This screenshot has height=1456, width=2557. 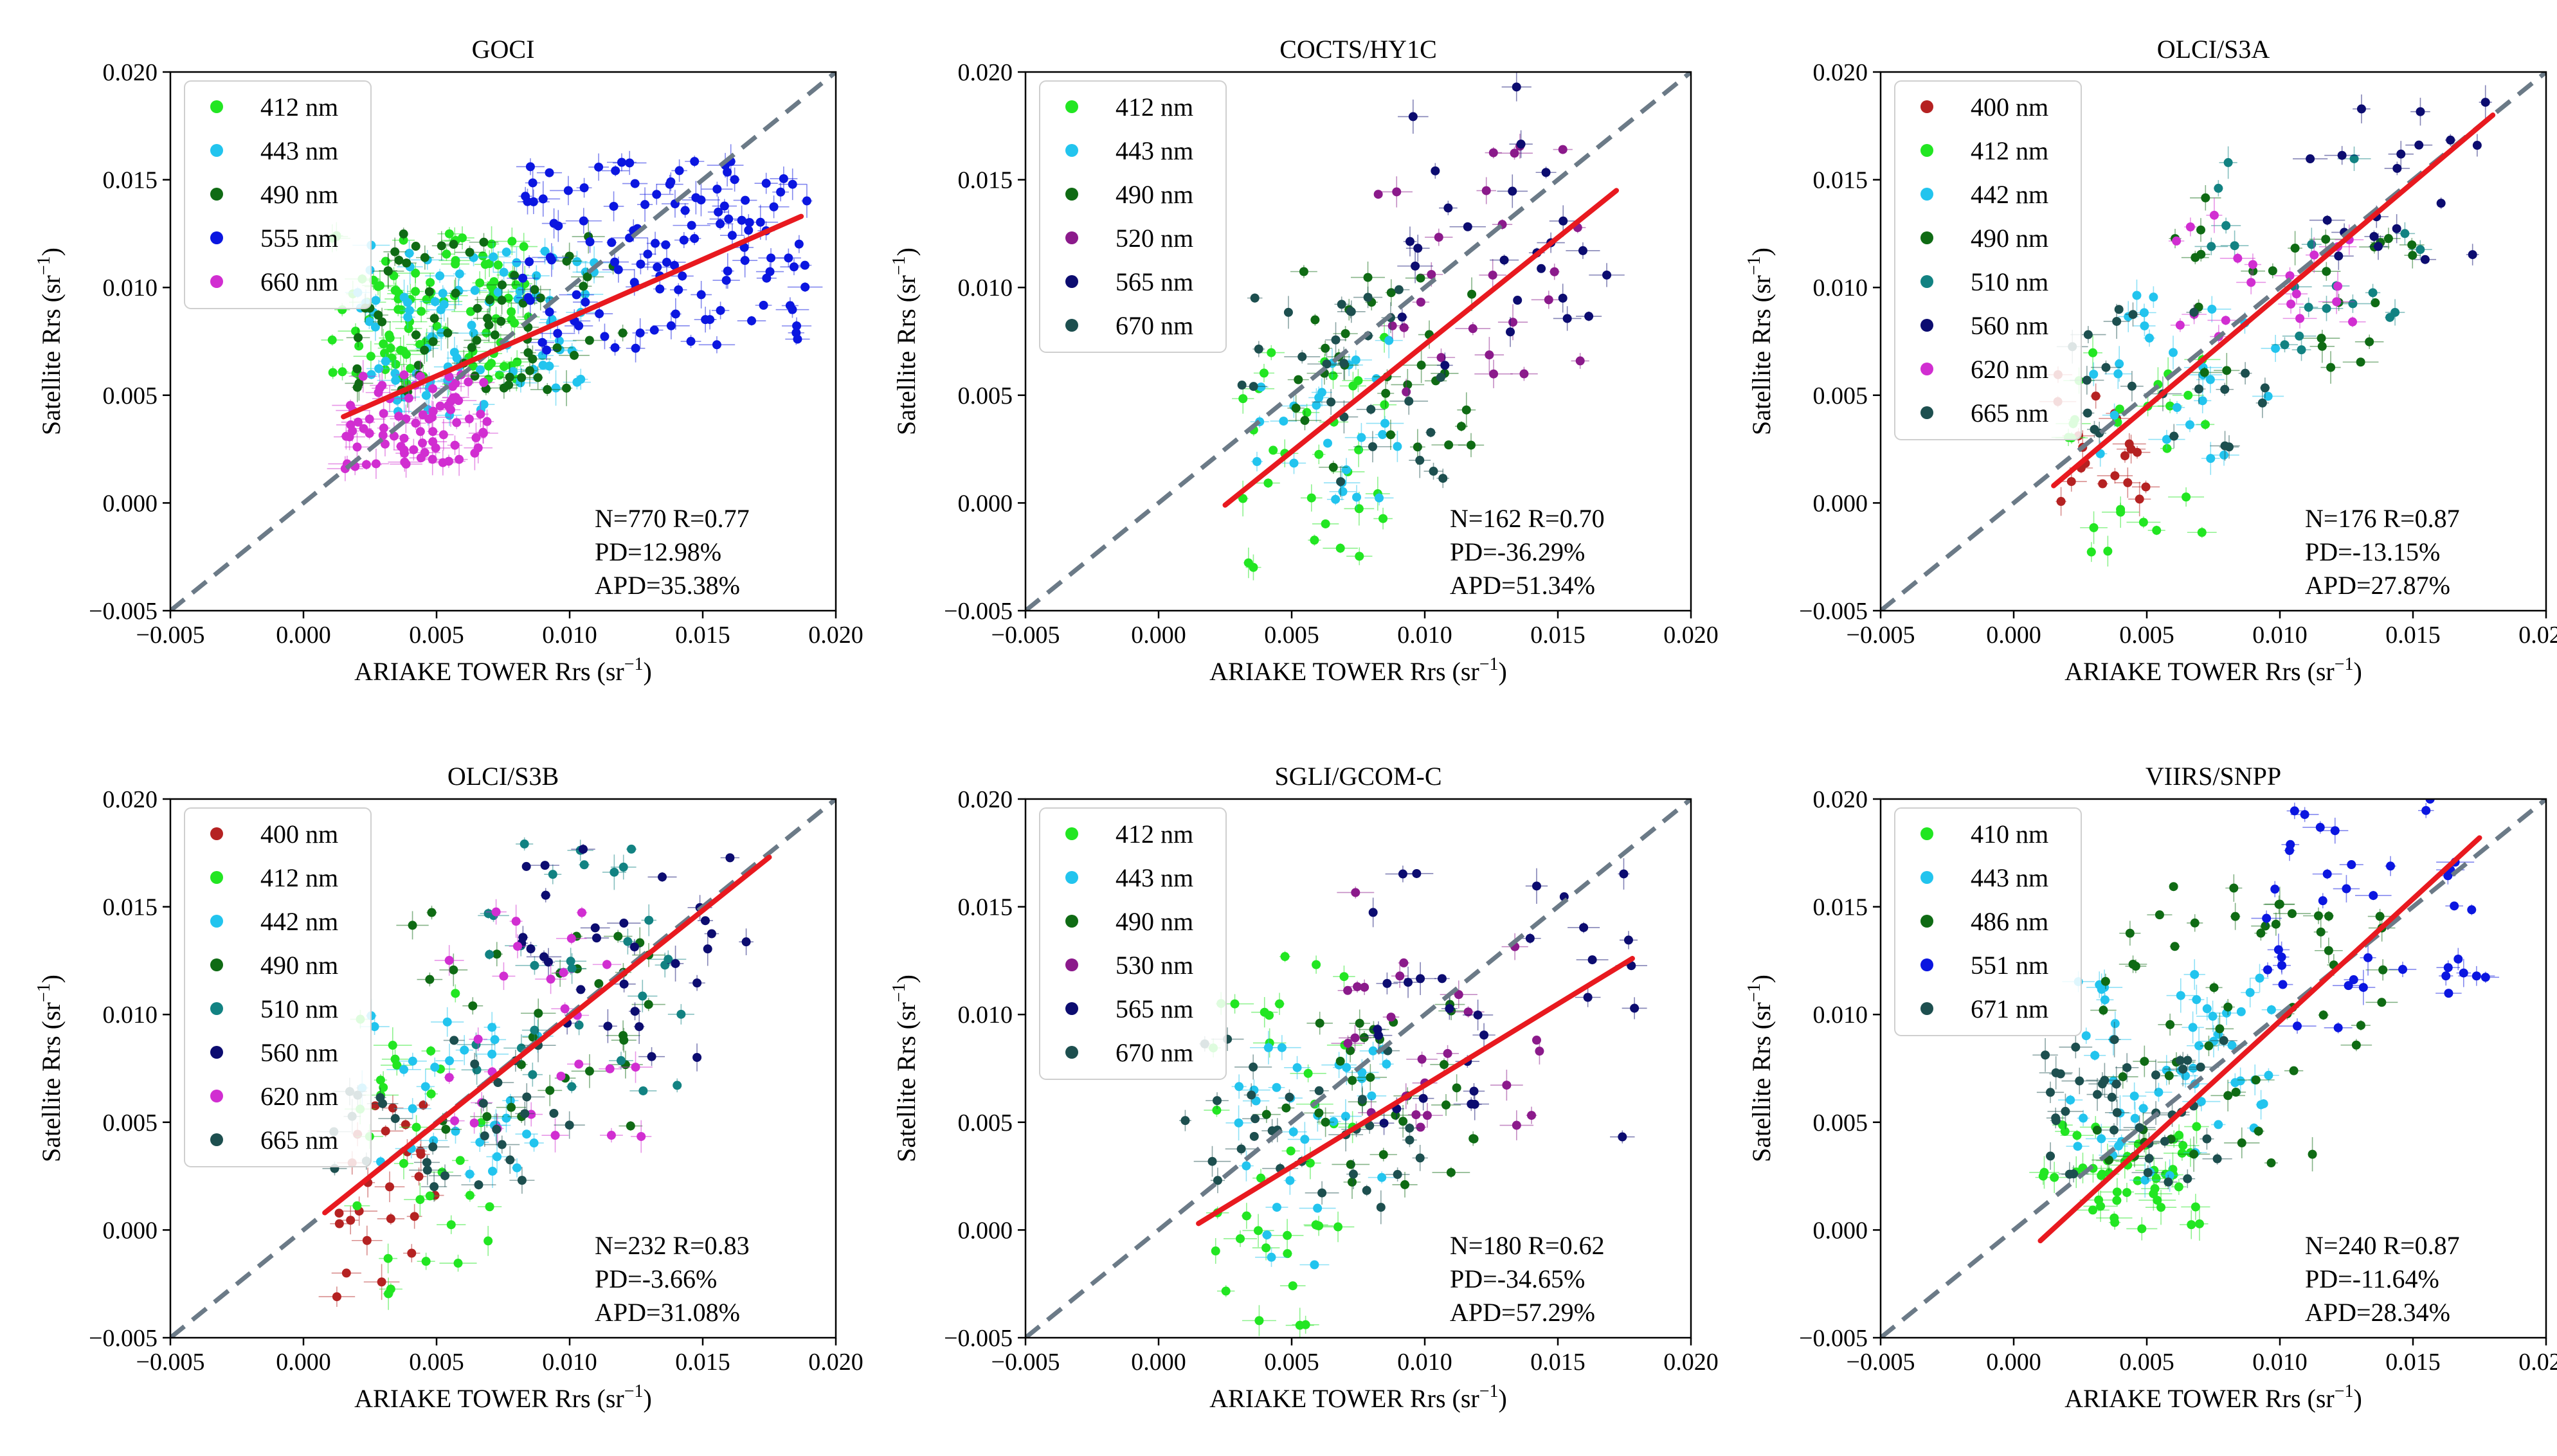 What do you see at coordinates (703, 635) in the screenshot?
I see `x-tick-label: 0.015` at bounding box center [703, 635].